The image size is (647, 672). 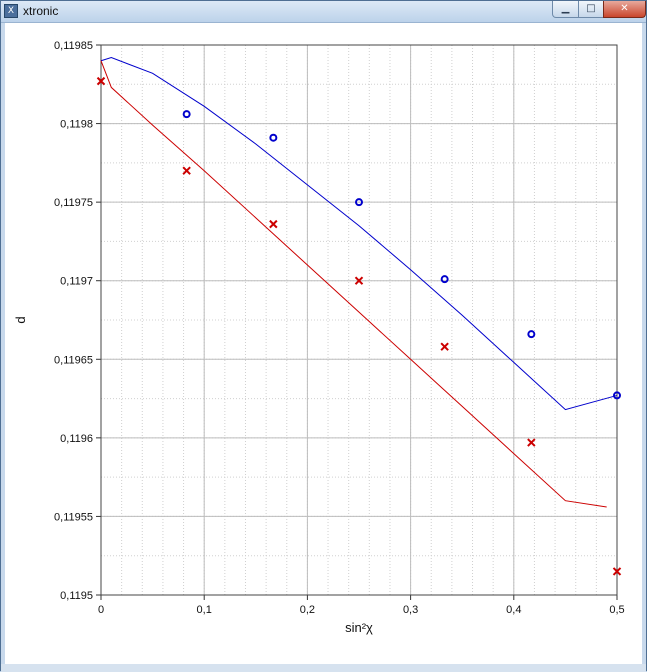 I want to click on x-tick-label: 0, so click(x=101, y=610).